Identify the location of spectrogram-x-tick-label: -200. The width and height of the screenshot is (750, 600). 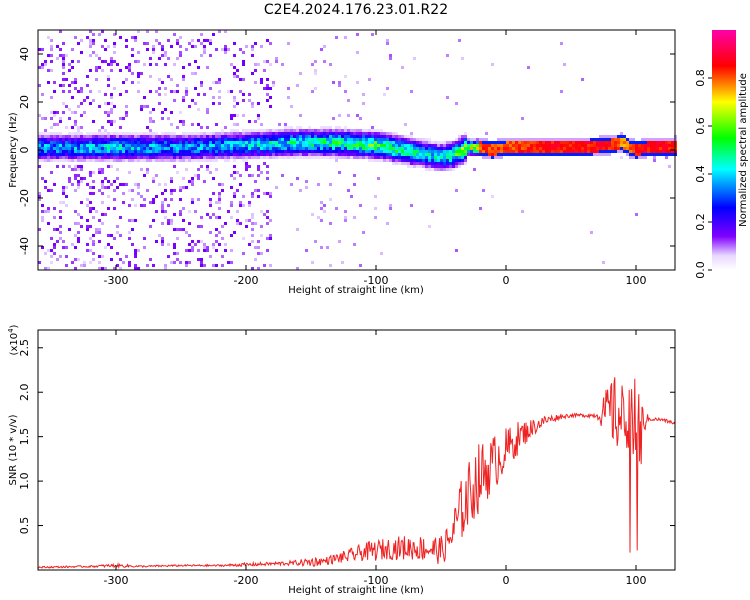
(246, 280).